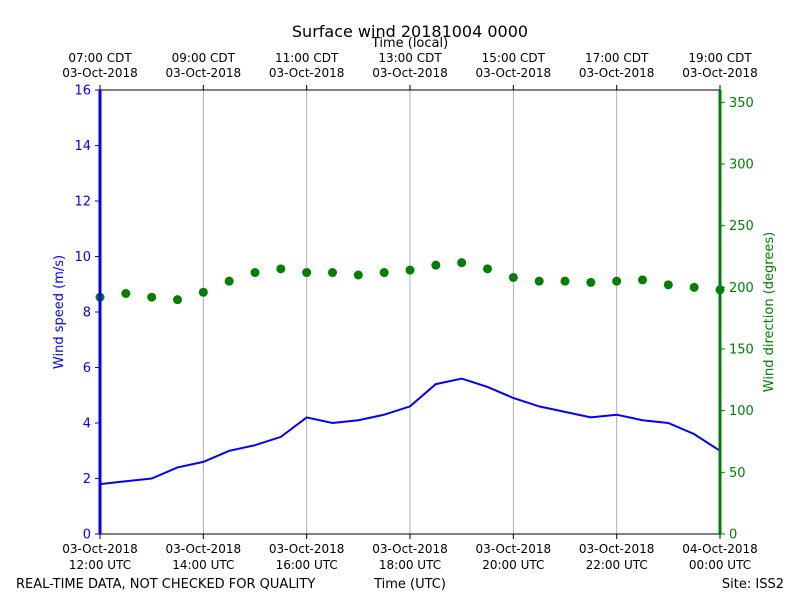  What do you see at coordinates (617, 565) in the screenshot?
I see `bottom-tick-time: 22:00 UTC` at bounding box center [617, 565].